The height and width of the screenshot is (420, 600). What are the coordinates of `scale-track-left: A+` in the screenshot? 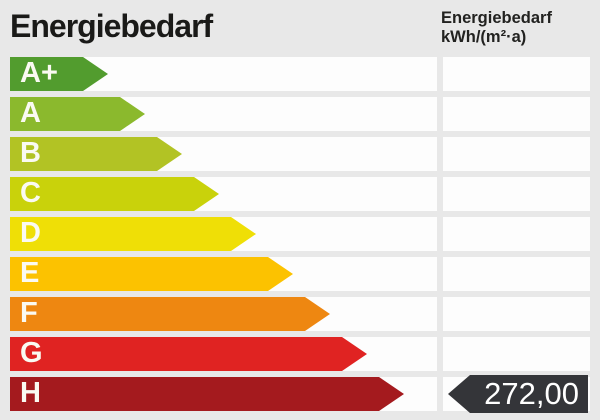 It's located at (223, 74).